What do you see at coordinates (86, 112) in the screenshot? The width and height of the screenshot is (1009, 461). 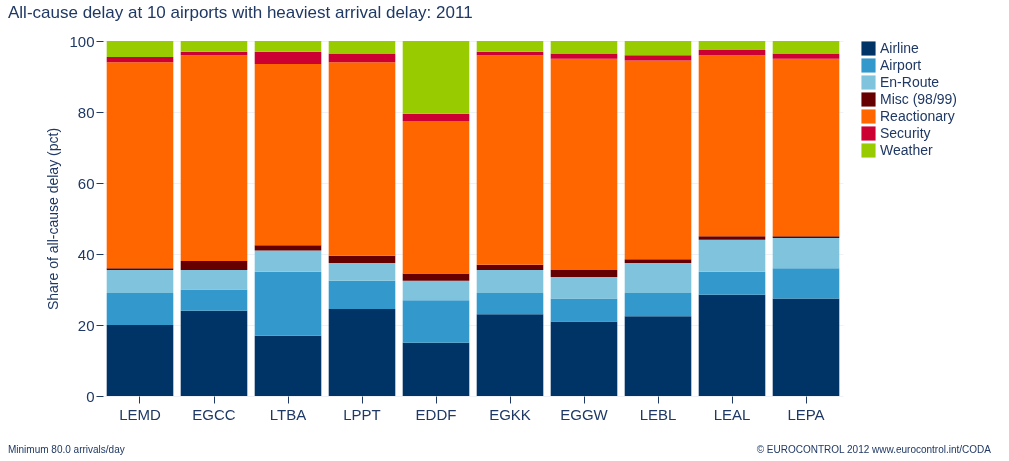 I see `y-tick-label: 80` at bounding box center [86, 112].